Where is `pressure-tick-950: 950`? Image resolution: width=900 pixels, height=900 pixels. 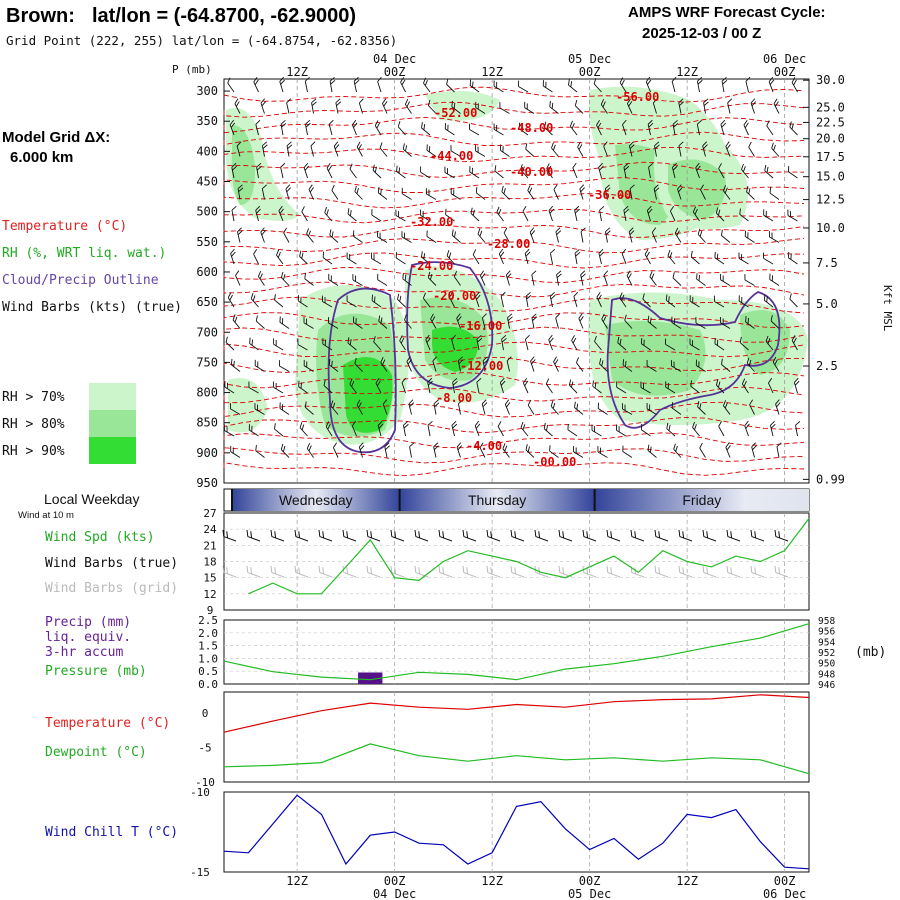 pressure-tick-950: 950 is located at coordinates (826, 664).